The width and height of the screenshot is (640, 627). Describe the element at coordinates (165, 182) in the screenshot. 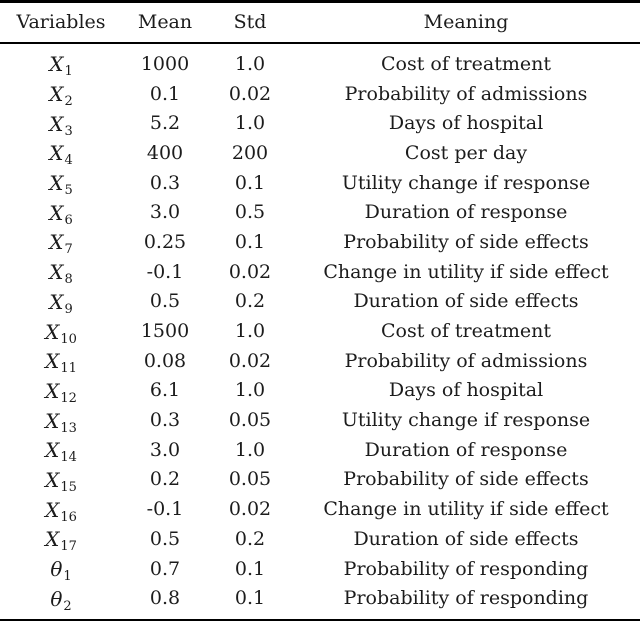

I see `mean-cell: 0.3` at that location.